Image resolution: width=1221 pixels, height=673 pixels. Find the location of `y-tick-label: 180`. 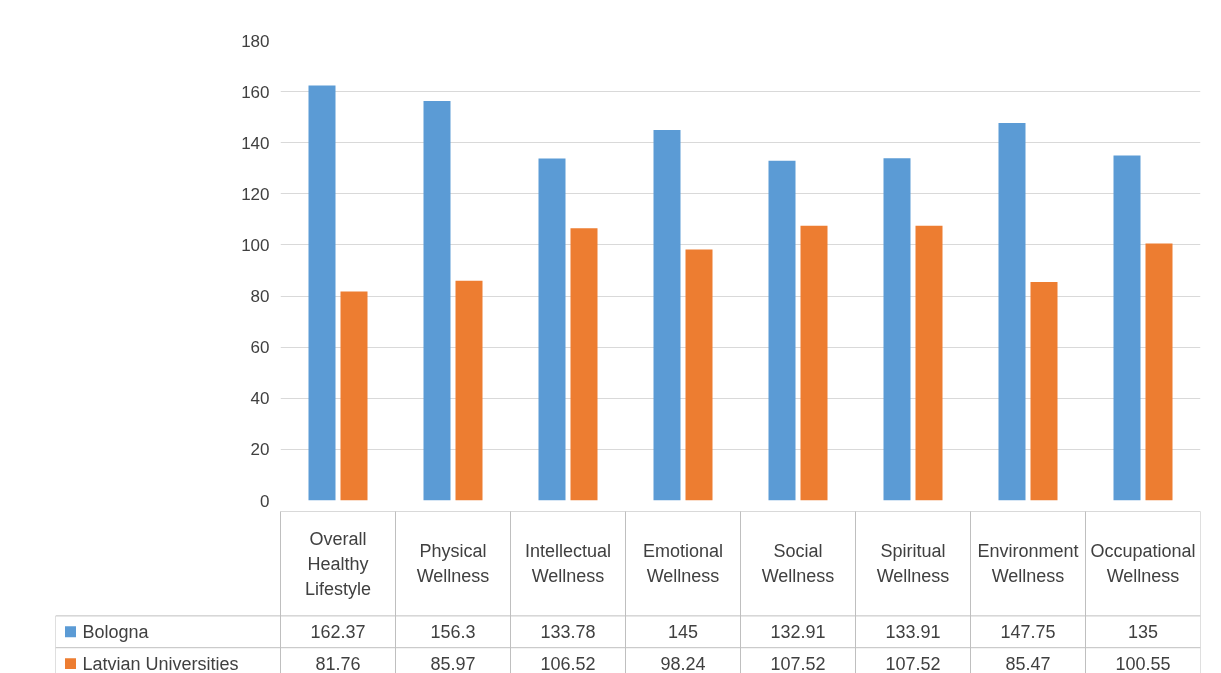

y-tick-label: 180 is located at coordinates (255, 41).